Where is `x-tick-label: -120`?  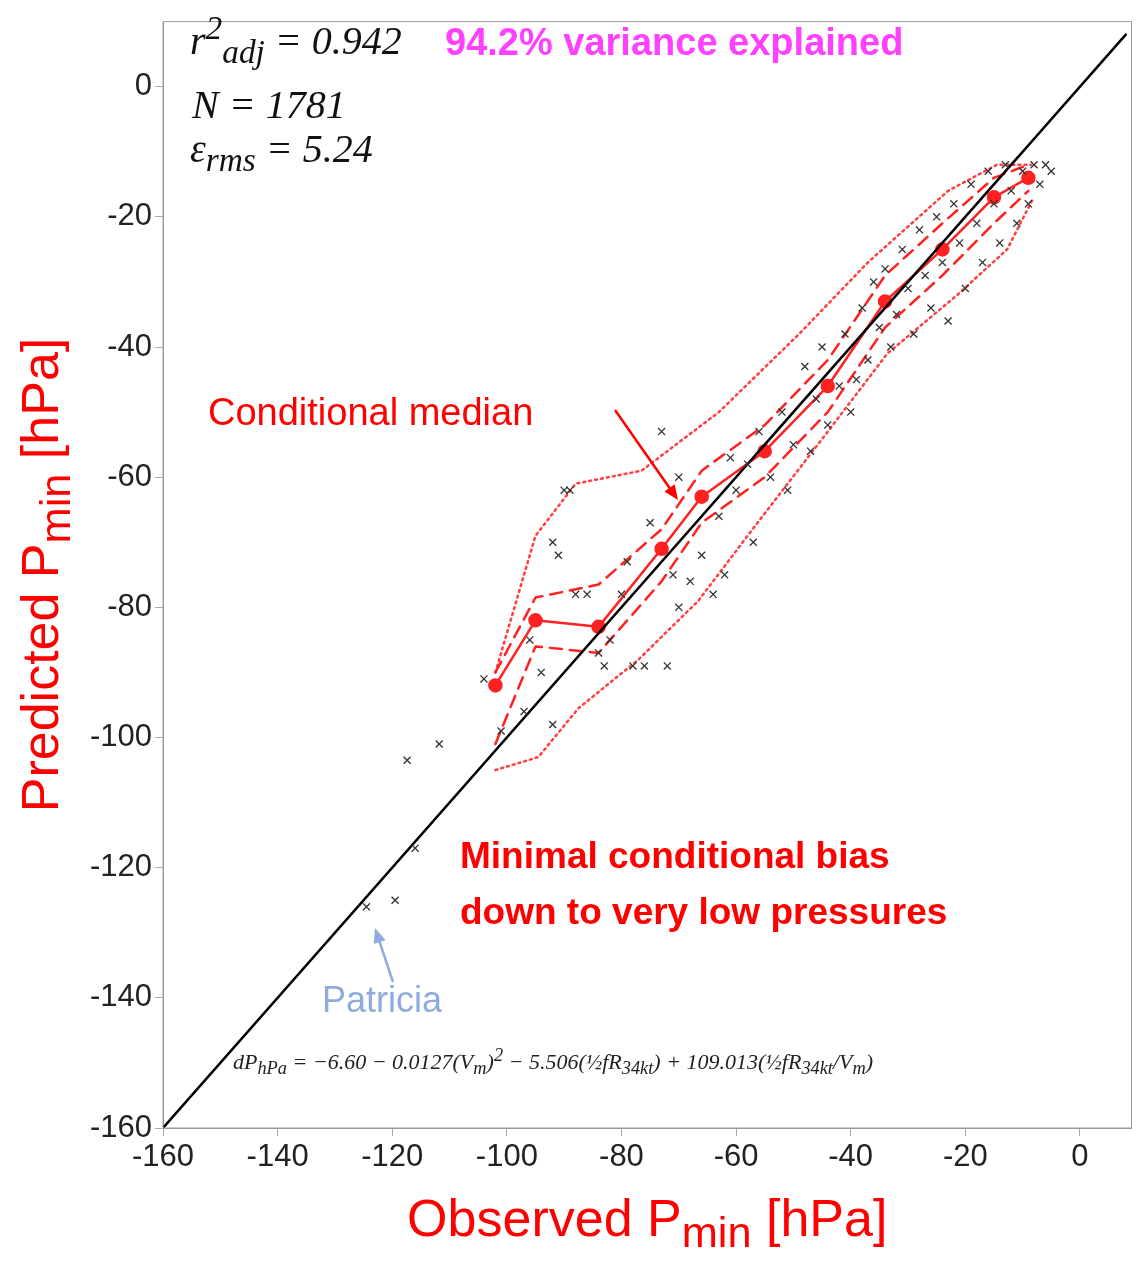 x-tick-label: -120 is located at coordinates (392, 1156).